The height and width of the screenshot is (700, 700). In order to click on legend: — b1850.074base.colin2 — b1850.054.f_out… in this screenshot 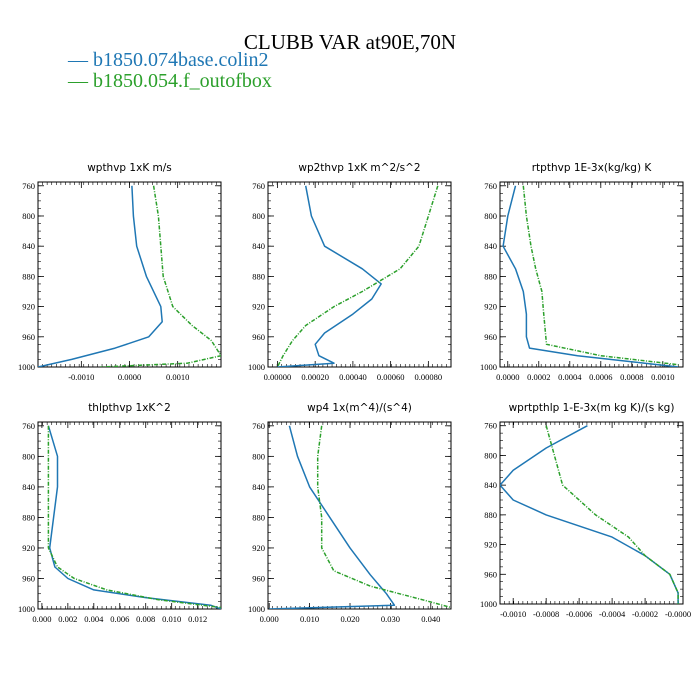, I will do `click(170, 71)`.